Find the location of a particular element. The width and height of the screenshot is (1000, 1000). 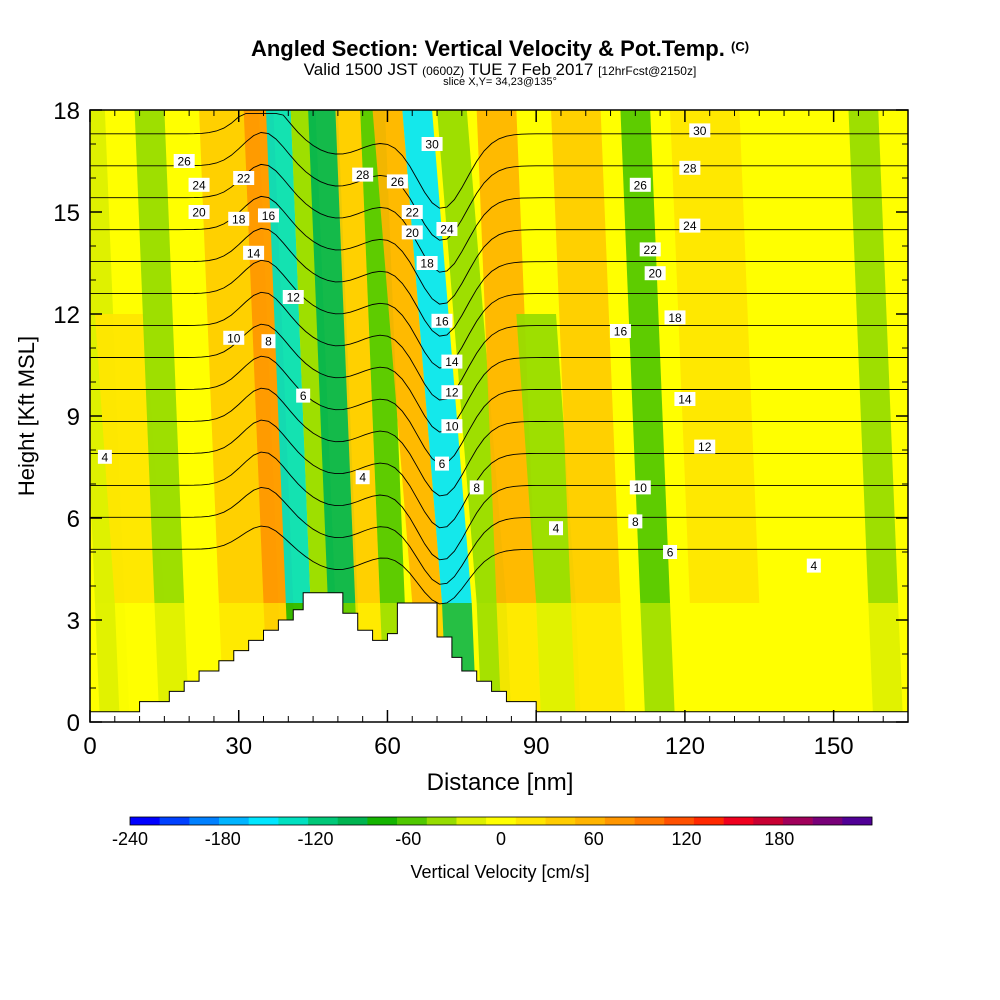

x-tick-label: 90 is located at coordinates (536, 746).